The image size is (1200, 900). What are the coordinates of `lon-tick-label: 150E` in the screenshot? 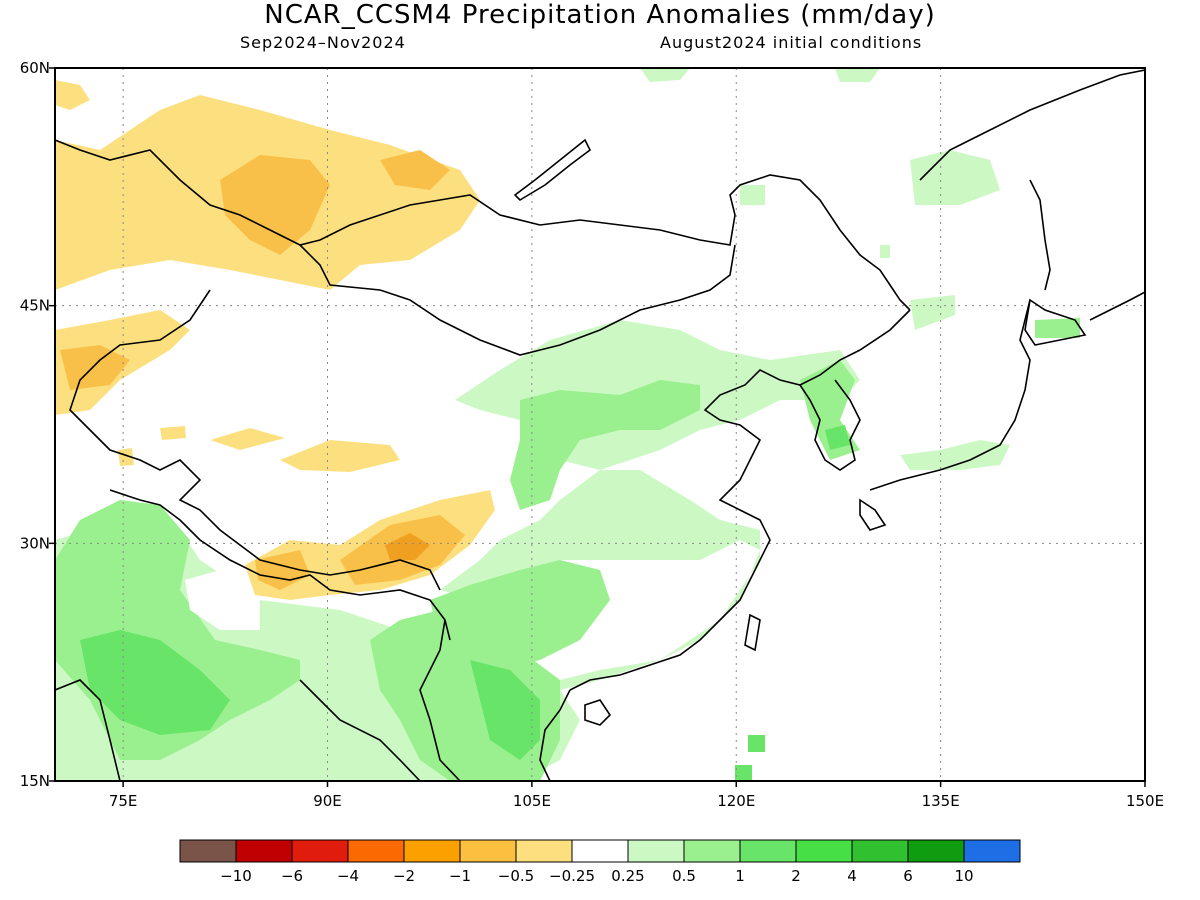 It's located at (1145, 801).